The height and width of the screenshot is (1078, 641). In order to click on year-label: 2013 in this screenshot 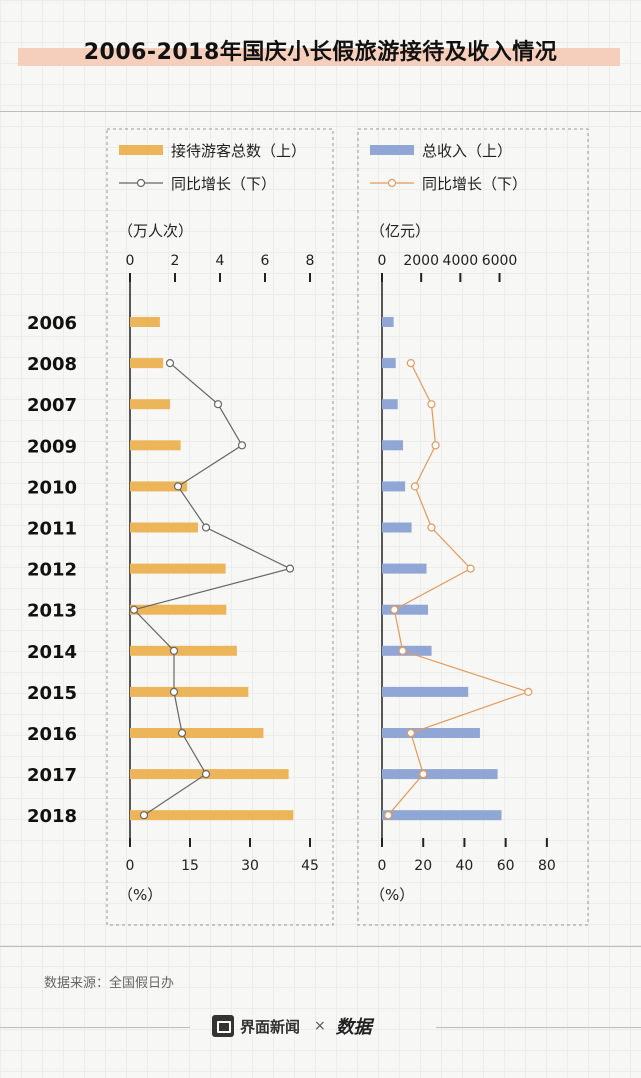, I will do `click(52, 611)`.